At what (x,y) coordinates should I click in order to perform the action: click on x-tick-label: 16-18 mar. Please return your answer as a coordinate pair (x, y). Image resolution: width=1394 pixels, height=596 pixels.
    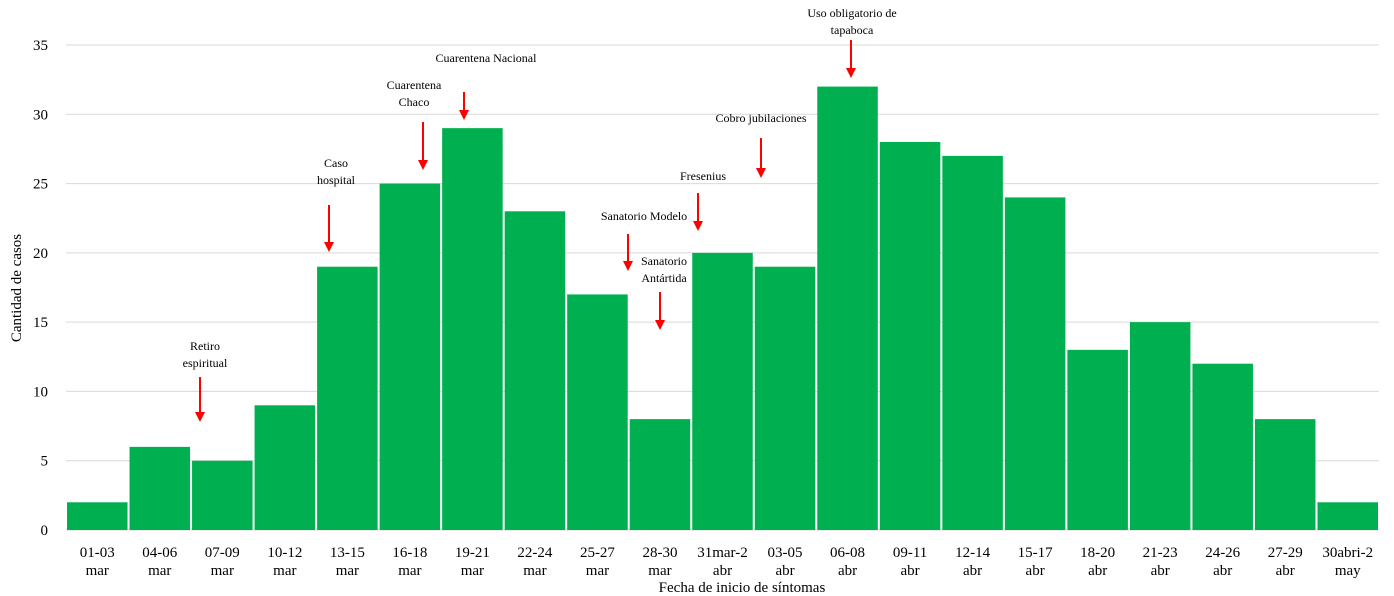
    Looking at the image, I should click on (409, 562).